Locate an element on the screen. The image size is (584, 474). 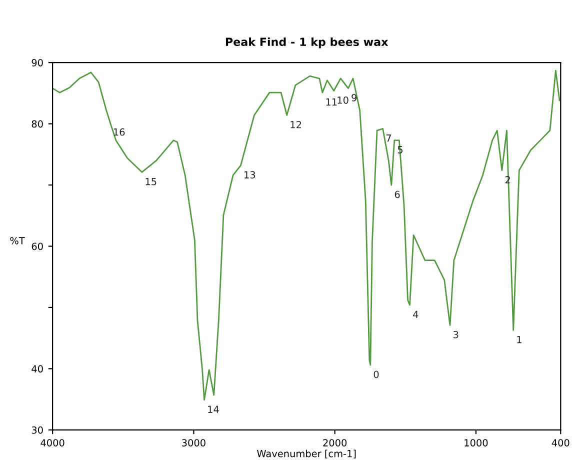
annotation: 1 is located at coordinates (519, 340).